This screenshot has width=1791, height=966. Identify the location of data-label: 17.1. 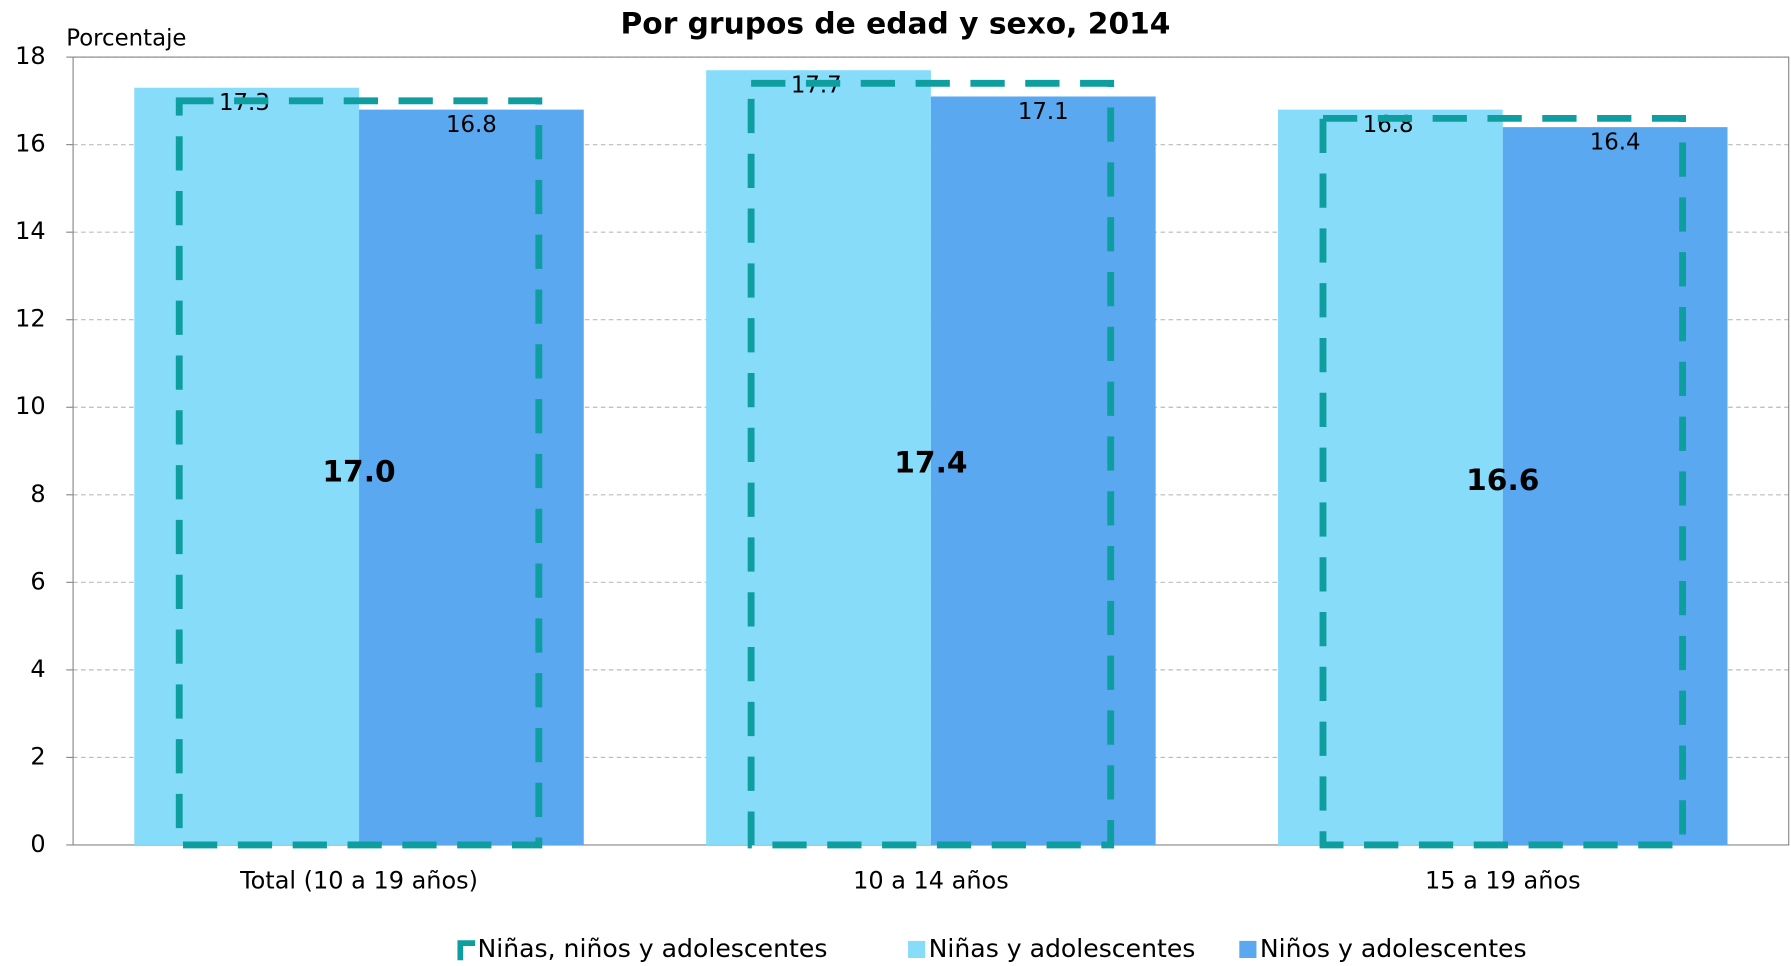
(1043, 112).